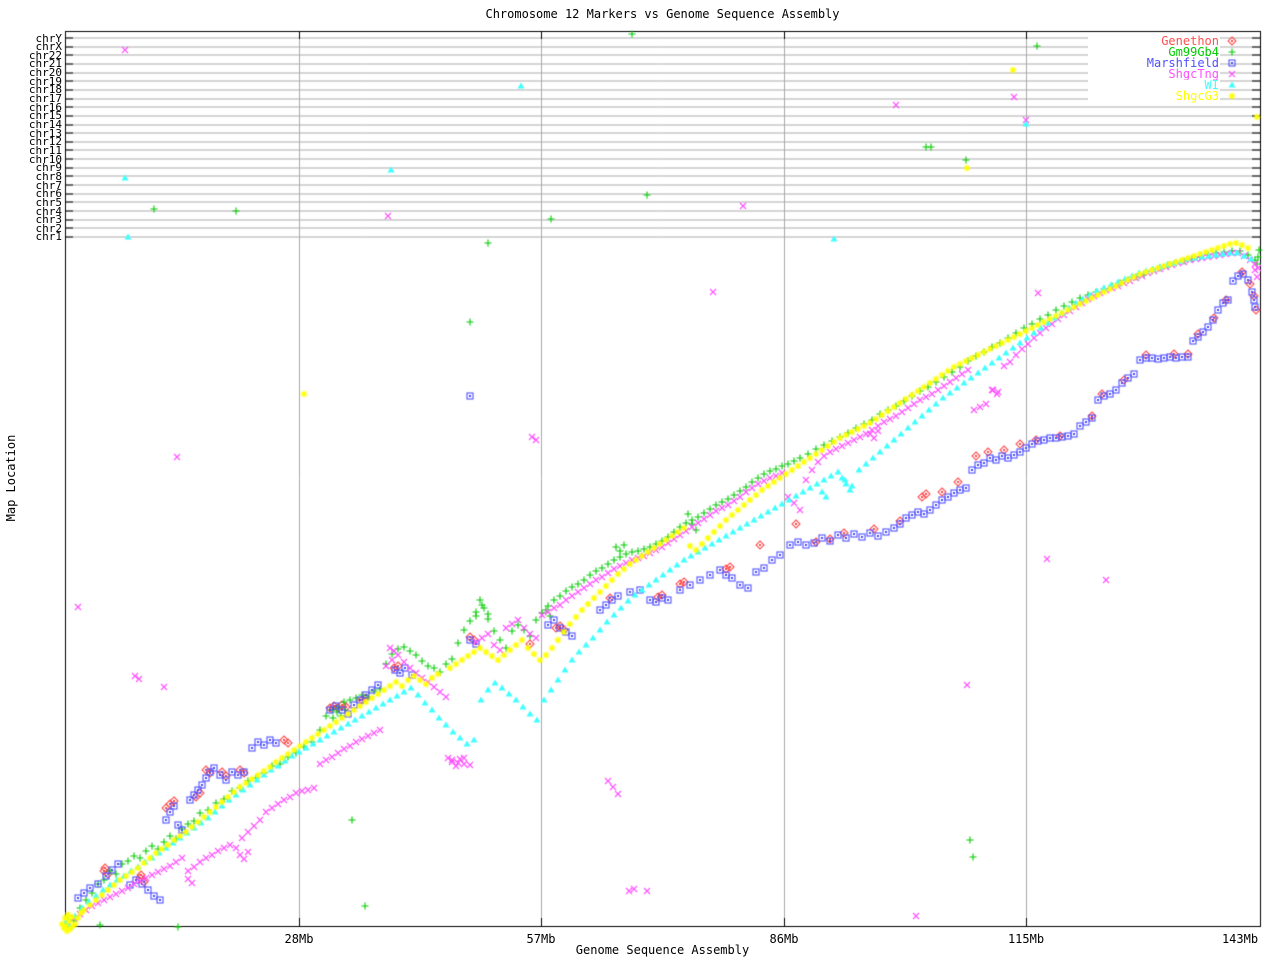 The image size is (1280, 960). What do you see at coordinates (11, 478) in the screenshot?
I see `y-axis-label: Map Location` at bounding box center [11, 478].